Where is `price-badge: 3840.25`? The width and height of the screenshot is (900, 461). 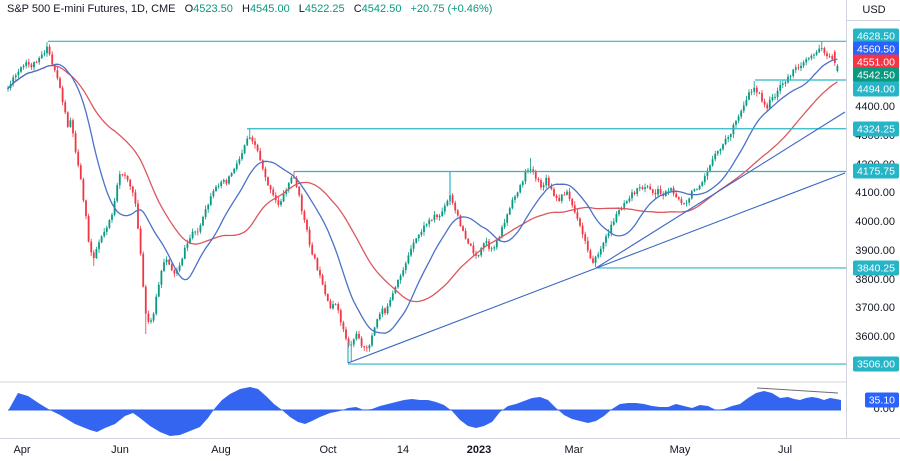 price-badge: 3840.25 is located at coordinates (876, 268).